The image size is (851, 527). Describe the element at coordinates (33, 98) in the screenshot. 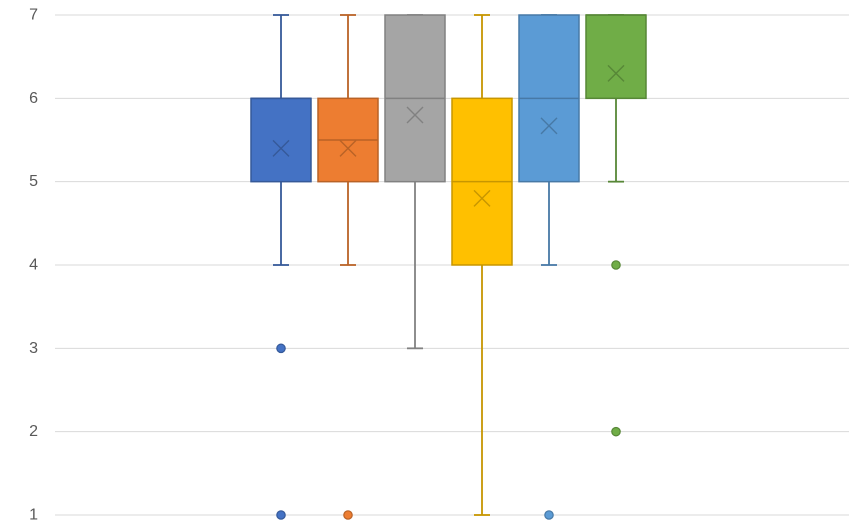

I see `y-tick-label-6: 6` at that location.